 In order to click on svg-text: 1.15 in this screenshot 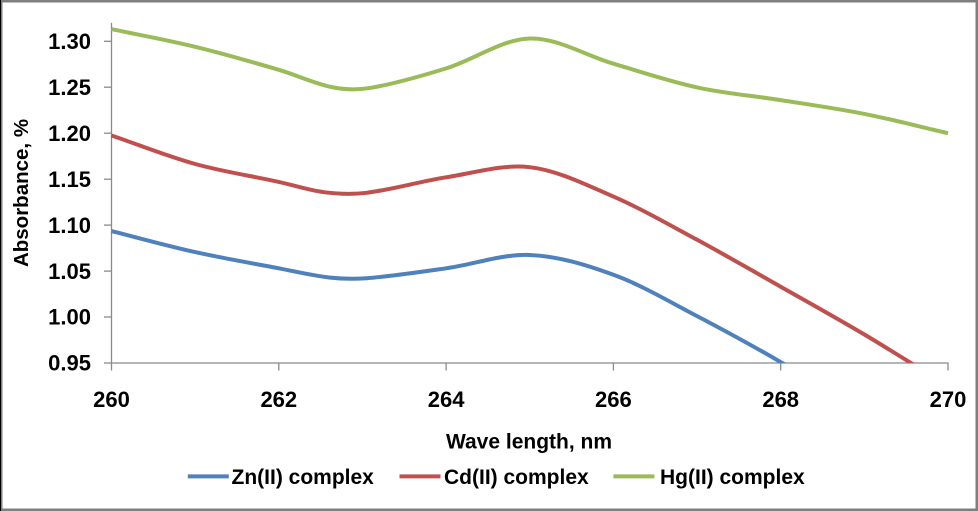, I will do `click(69, 179)`.